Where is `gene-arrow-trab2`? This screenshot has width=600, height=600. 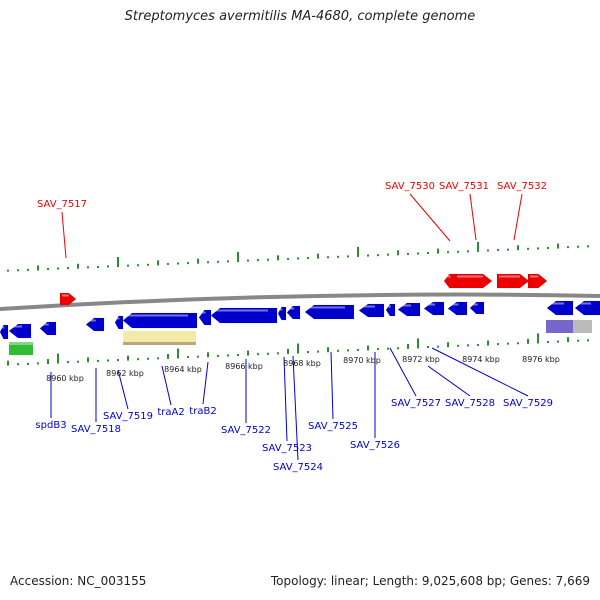
gene-arrow-trab2 is located at coordinates (205, 317).